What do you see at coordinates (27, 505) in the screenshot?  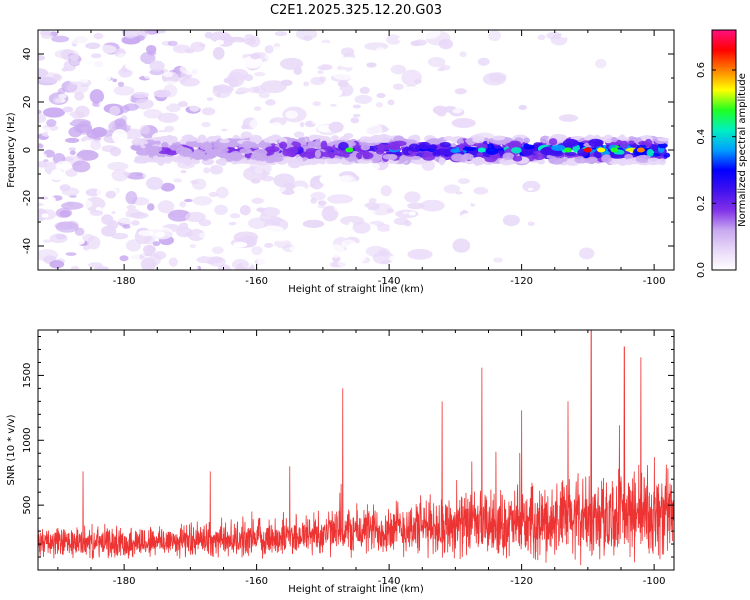 I see `y-tick-label: 500` at bounding box center [27, 505].